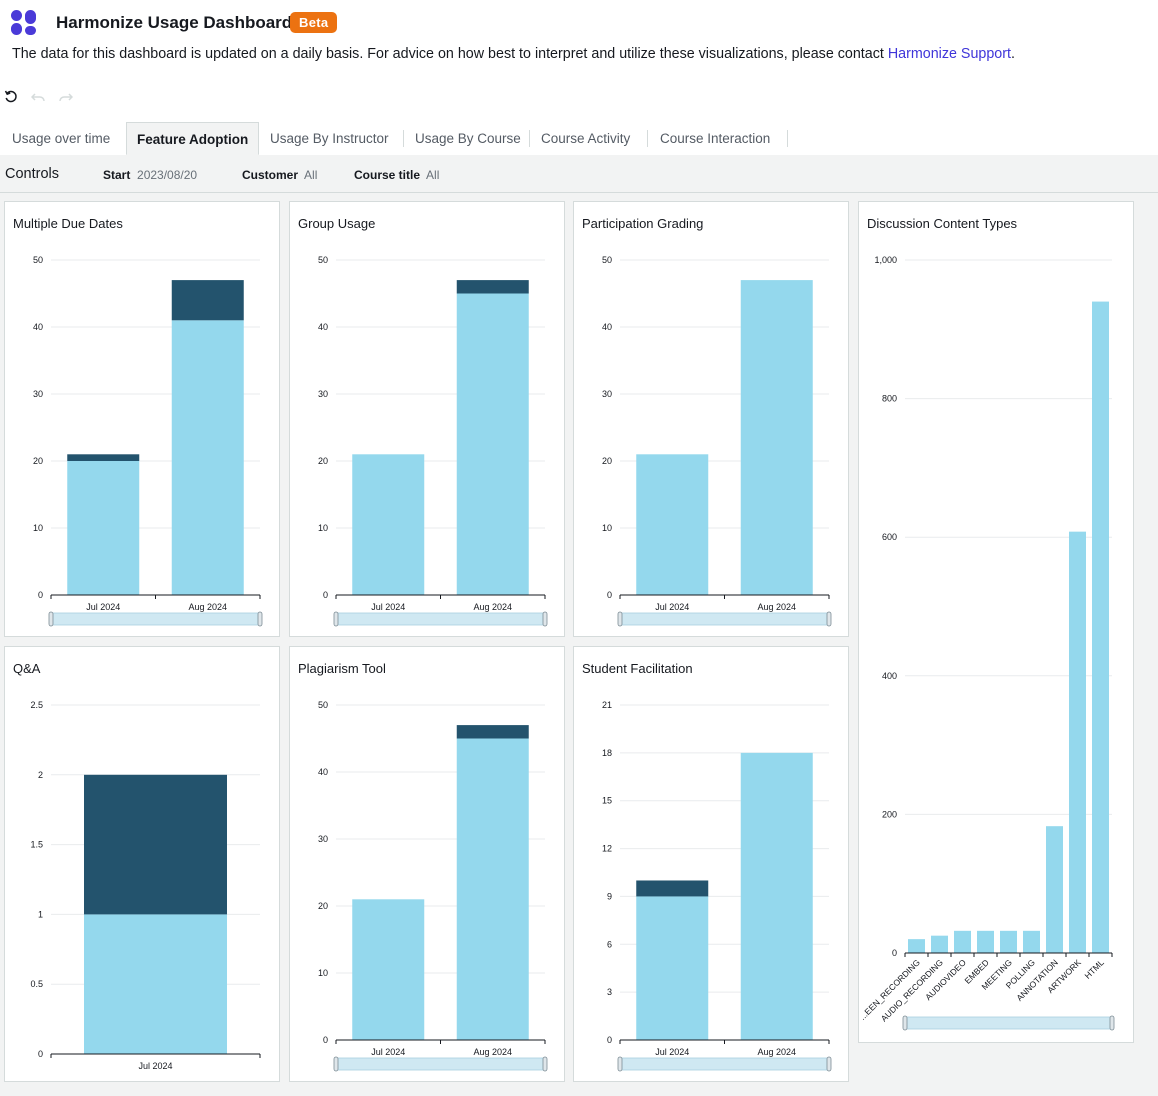  Describe the element at coordinates (40, 914) in the screenshot. I see `y-tick-label: 1` at that location.